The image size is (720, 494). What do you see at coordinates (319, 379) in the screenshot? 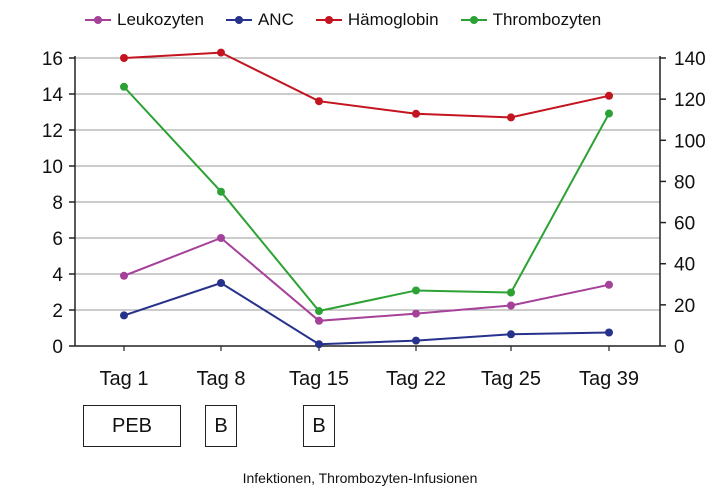
I see `x-axis-tick-label: Tag 15` at bounding box center [319, 379].